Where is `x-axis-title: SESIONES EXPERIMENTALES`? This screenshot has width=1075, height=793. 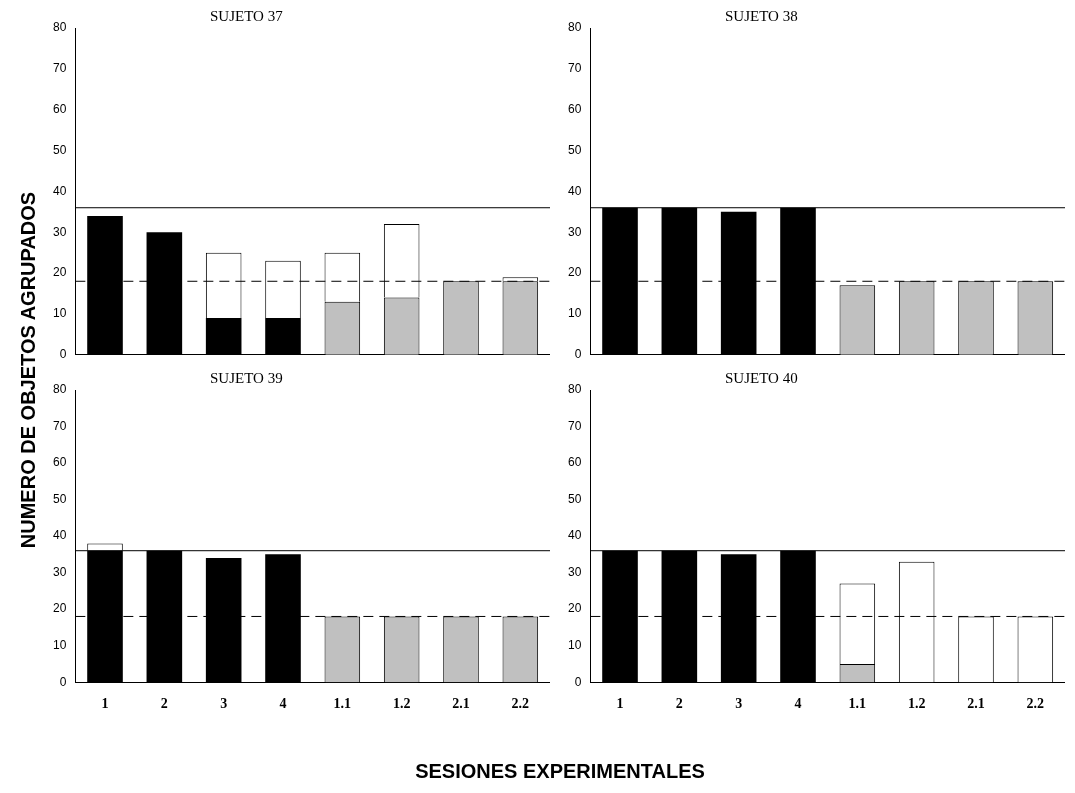 x-axis-title: SESIONES EXPERIMENTALES is located at coordinates (560, 771).